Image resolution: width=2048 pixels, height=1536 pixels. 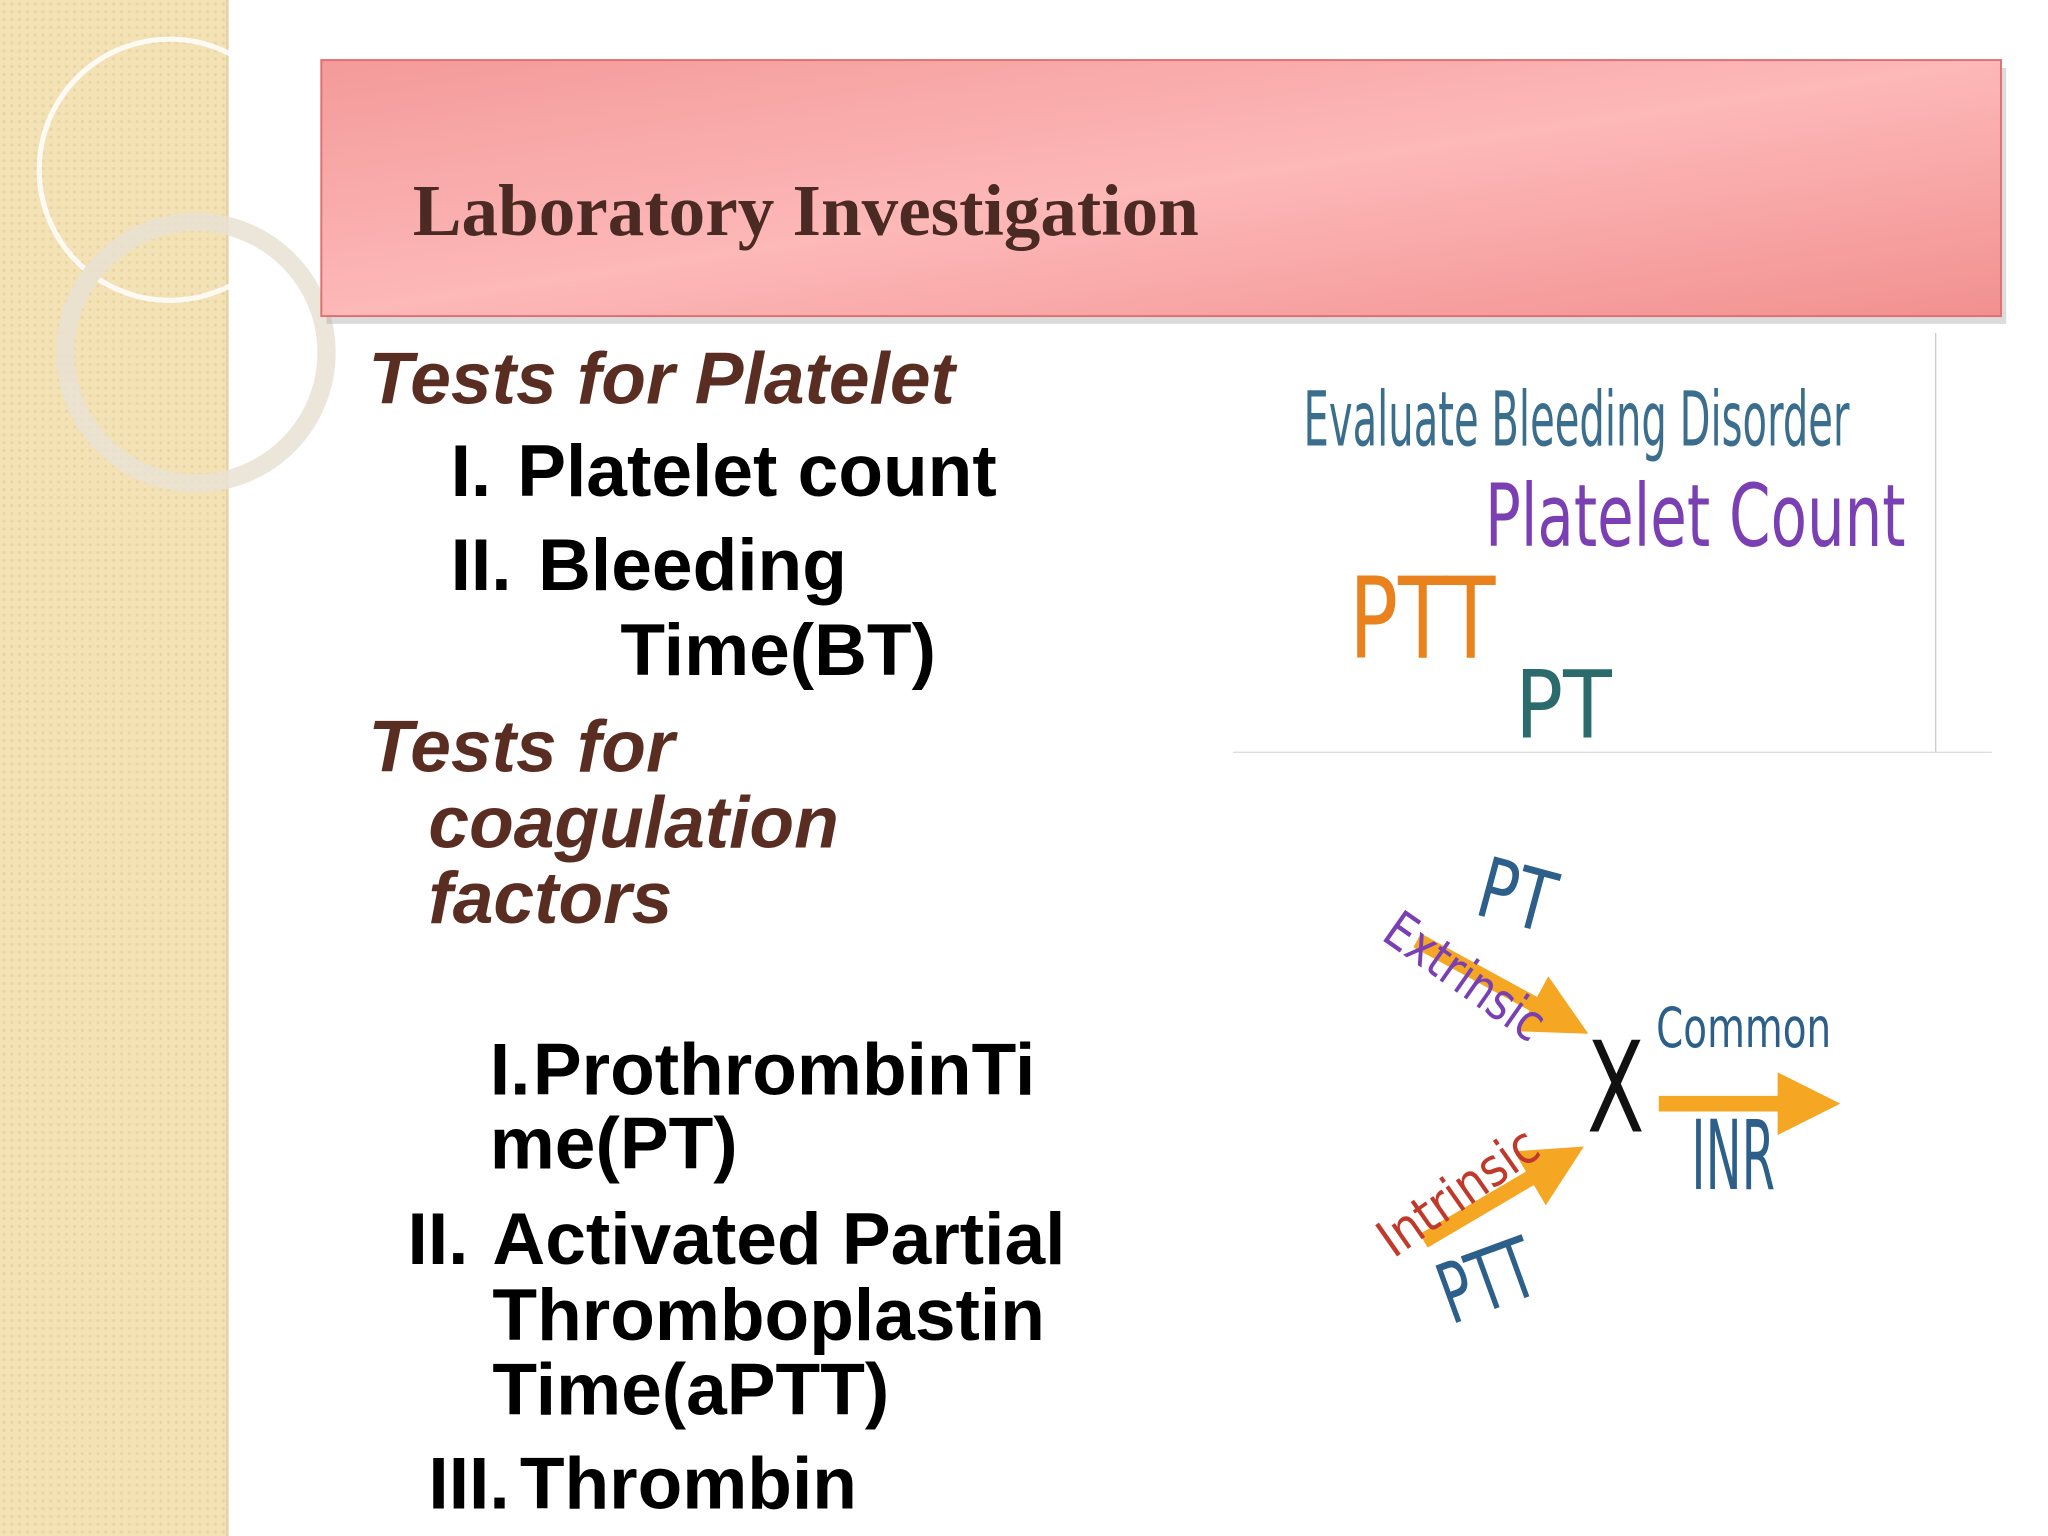 I want to click on section-heading: Tests for Platelet, so click(x=662, y=378).